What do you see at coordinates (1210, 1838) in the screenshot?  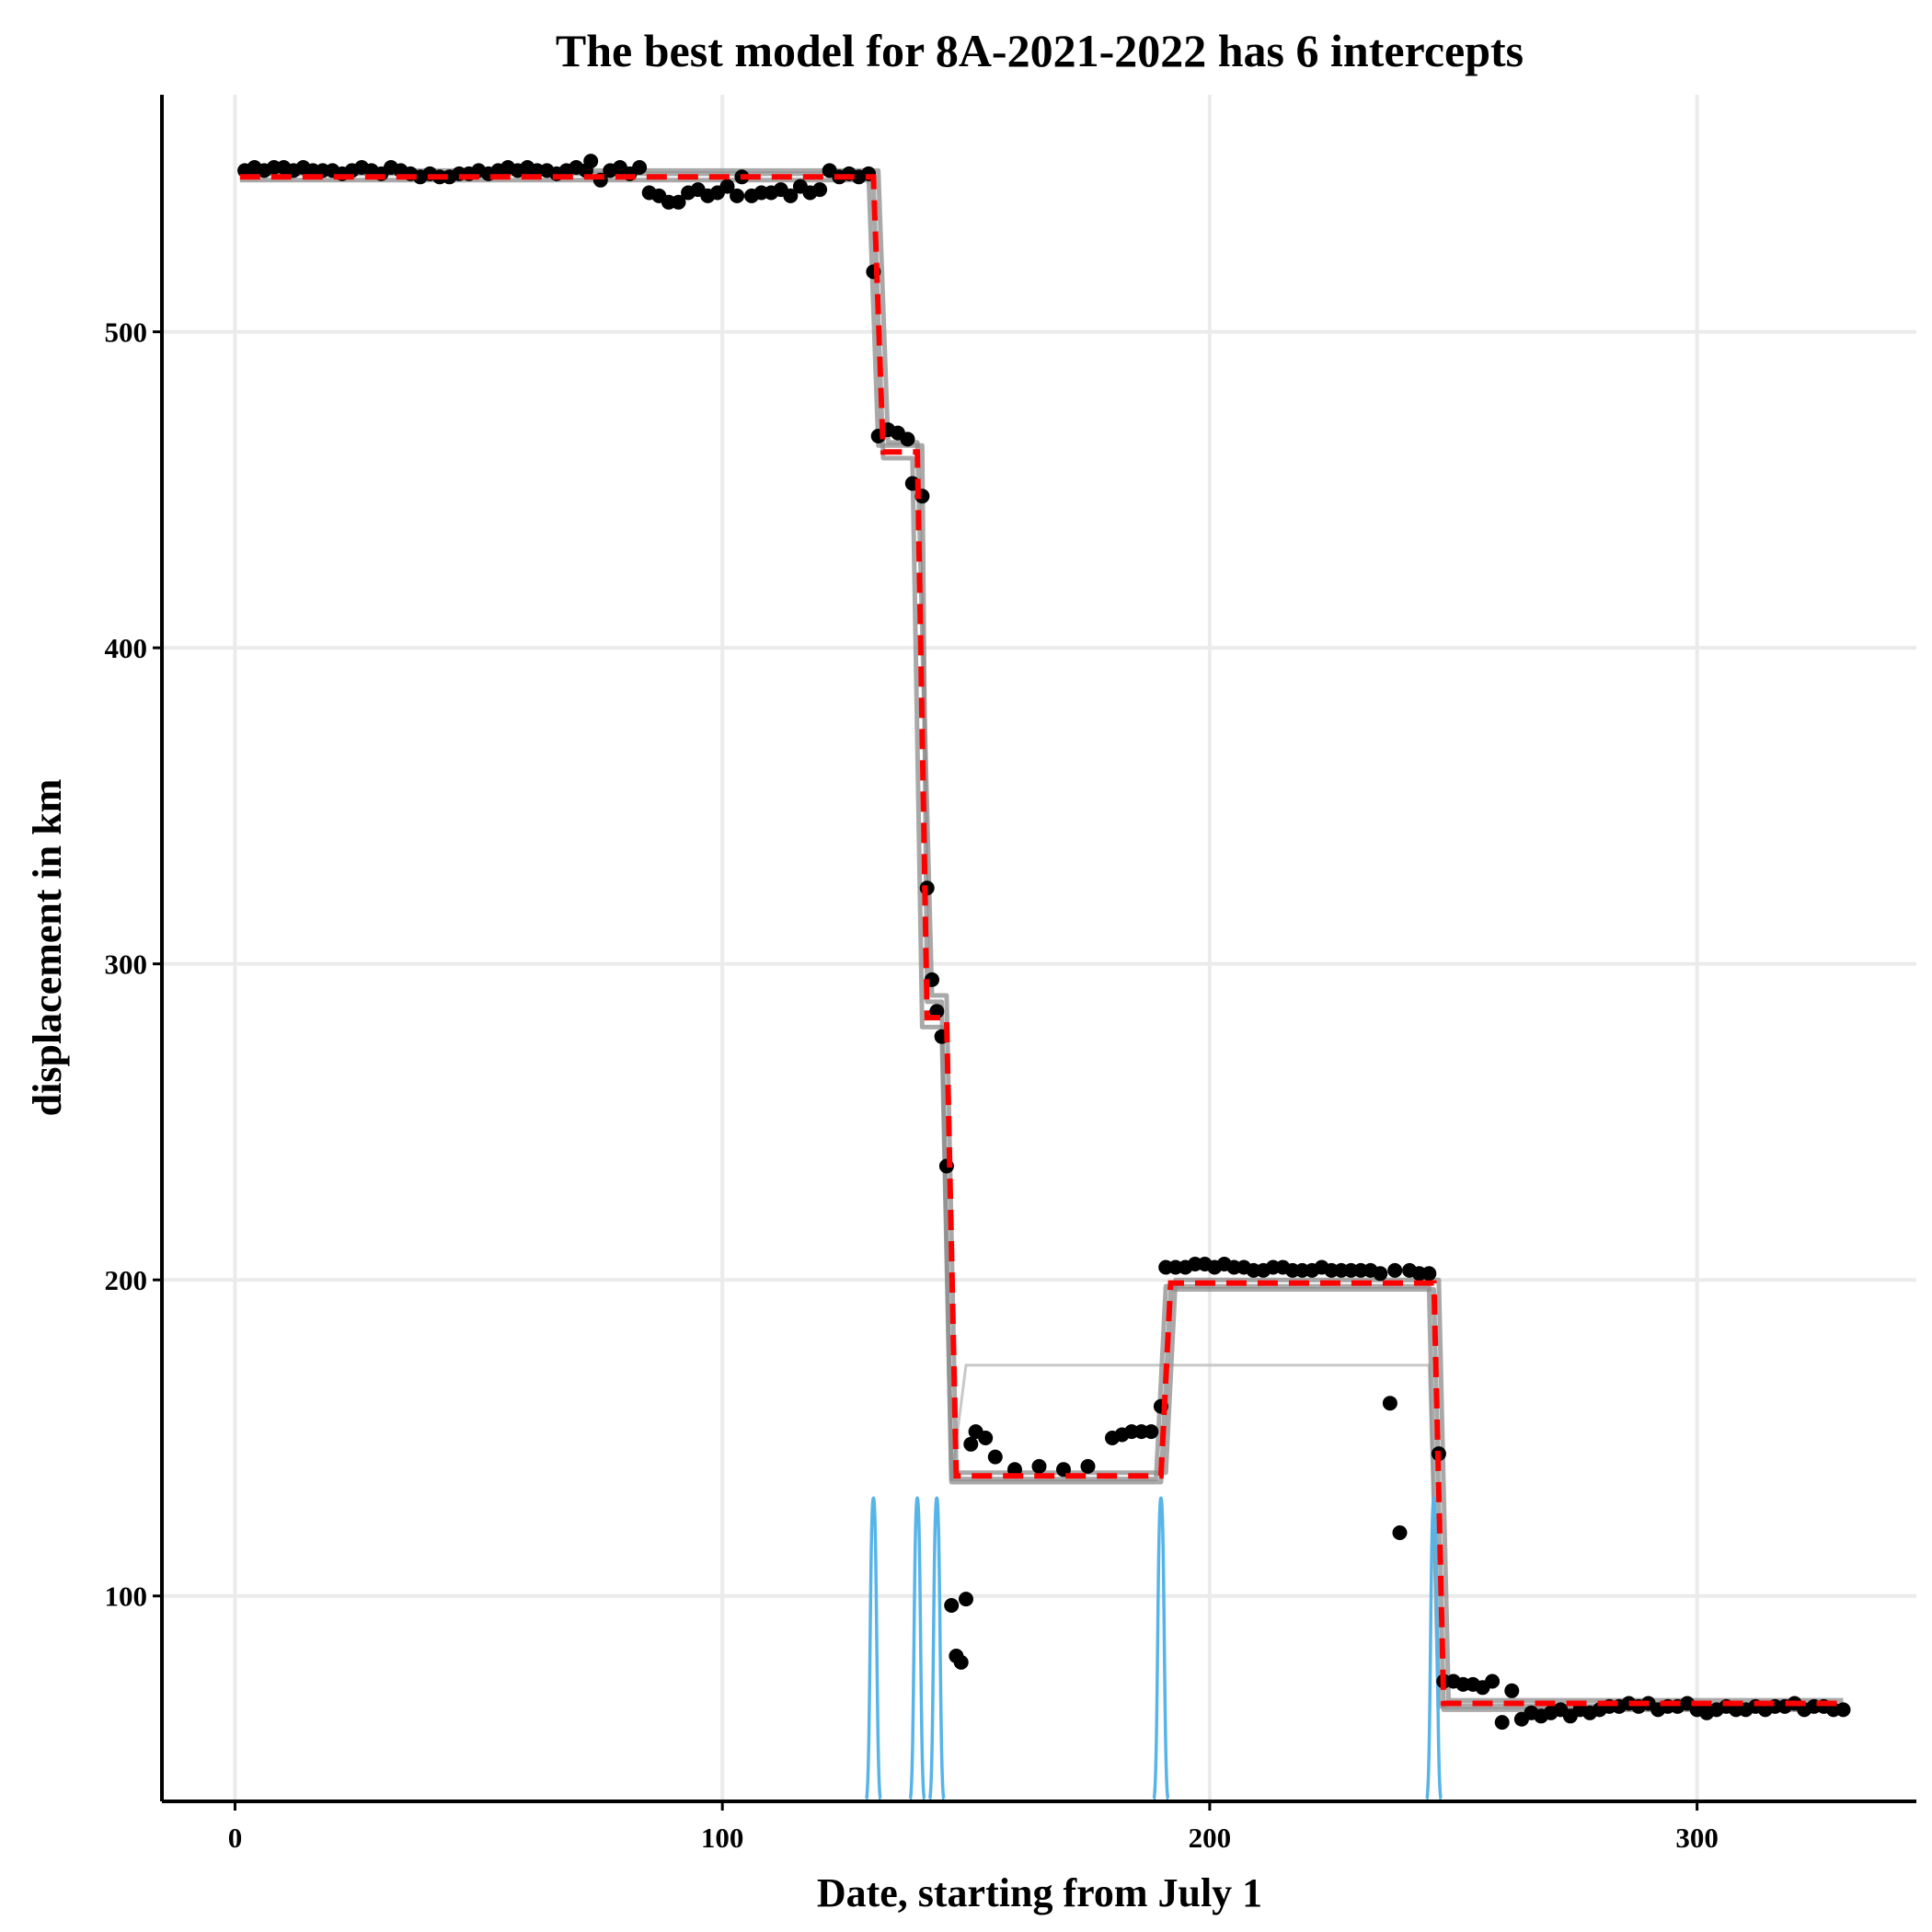 I see `x-tick-label: 200` at bounding box center [1210, 1838].